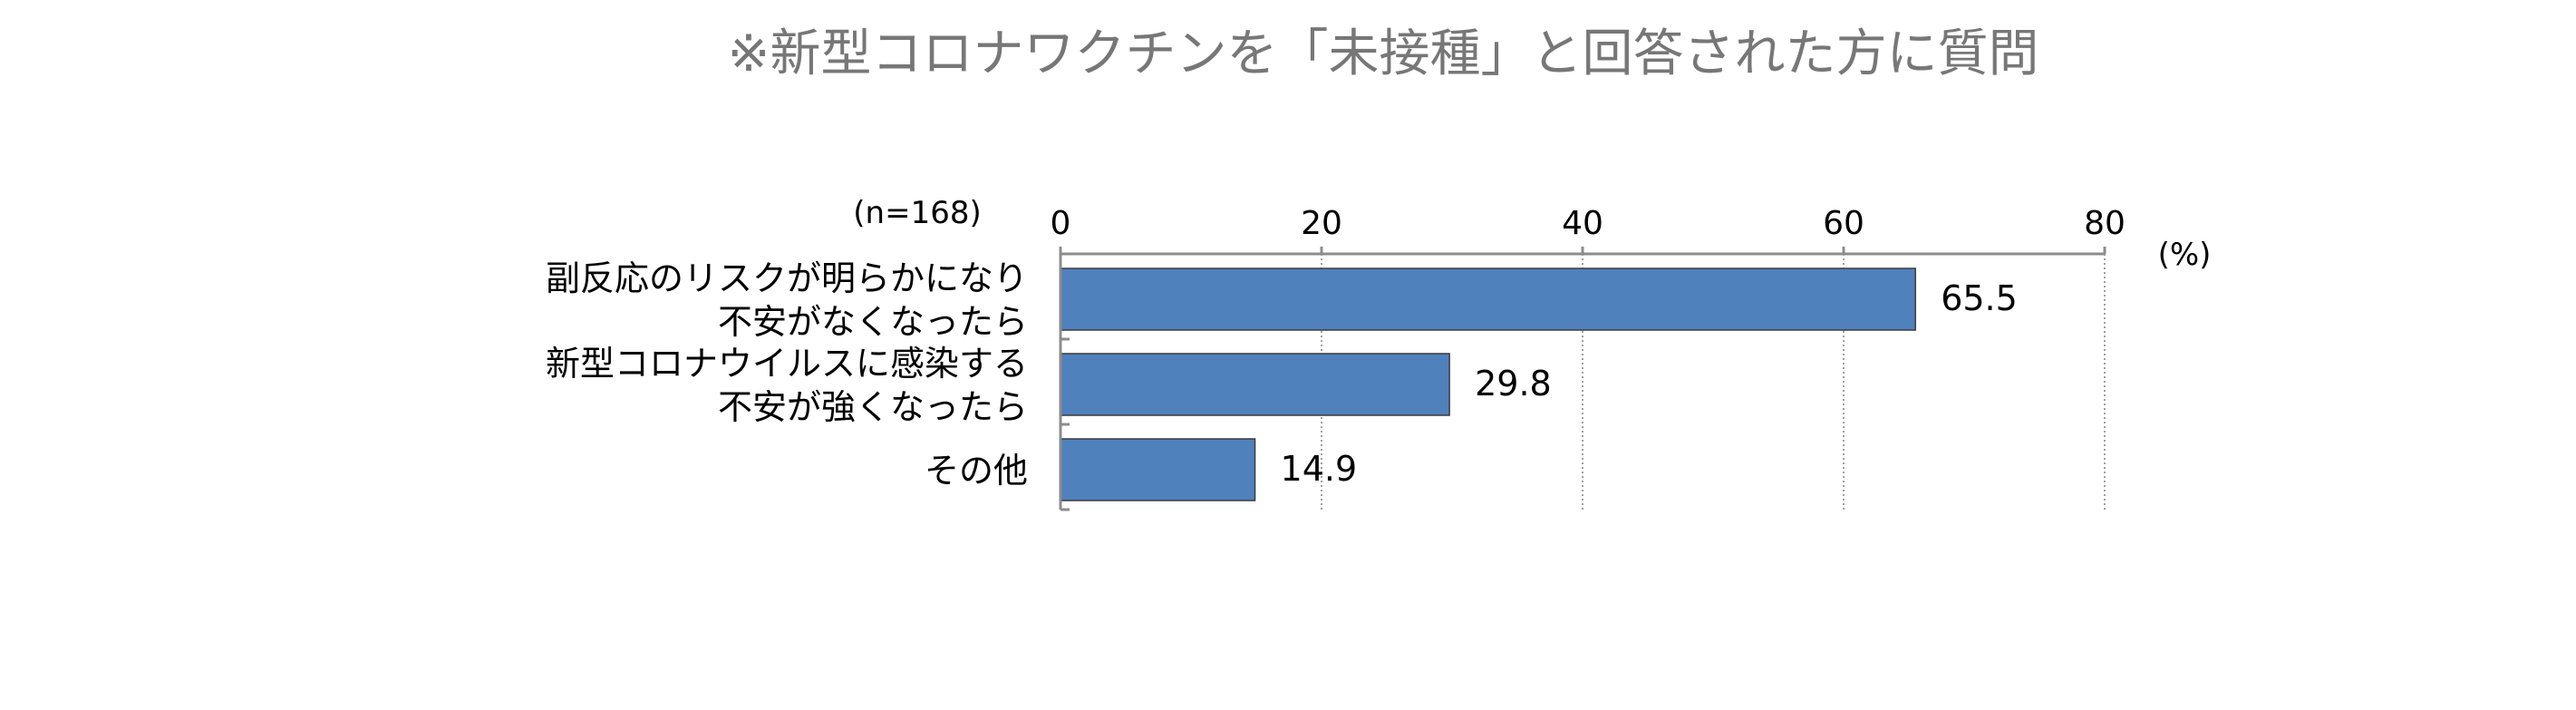 The height and width of the screenshot is (710, 2576). I want to click on value-label: 65.5, so click(1979, 298).